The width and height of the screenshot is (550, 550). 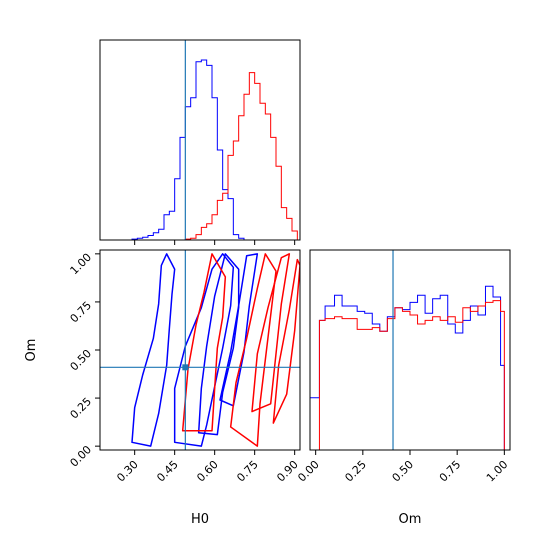 What do you see at coordinates (167, 471) in the screenshot?
I see `h0-xtick-label-1: 0.45` at bounding box center [167, 471].